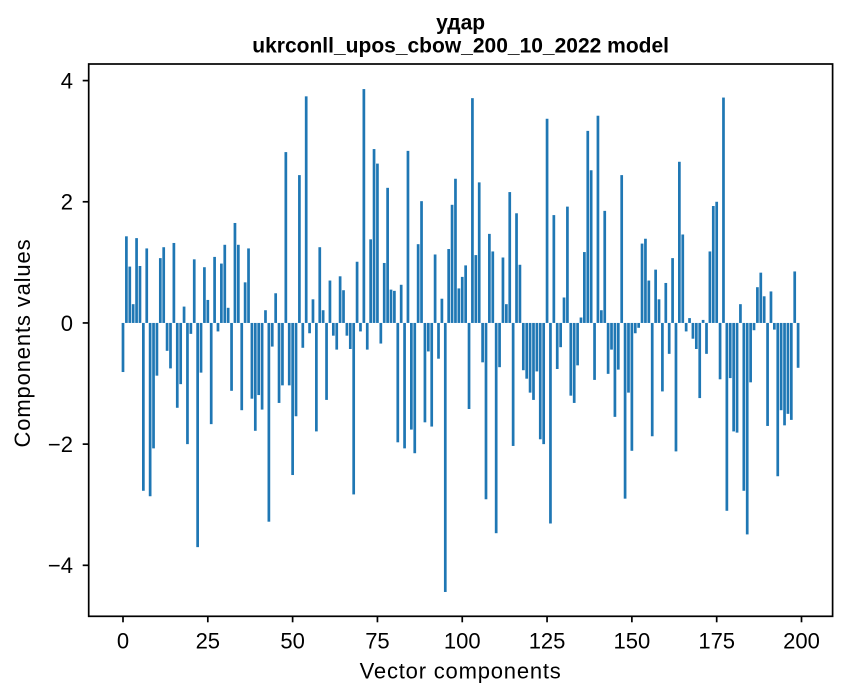  What do you see at coordinates (460, 45) in the screenshot?
I see `svg-text:ukrconll_upos_cbow_200_10_2022: ukrconll_upos_cbow_200_10_2022 model` at bounding box center [460, 45].